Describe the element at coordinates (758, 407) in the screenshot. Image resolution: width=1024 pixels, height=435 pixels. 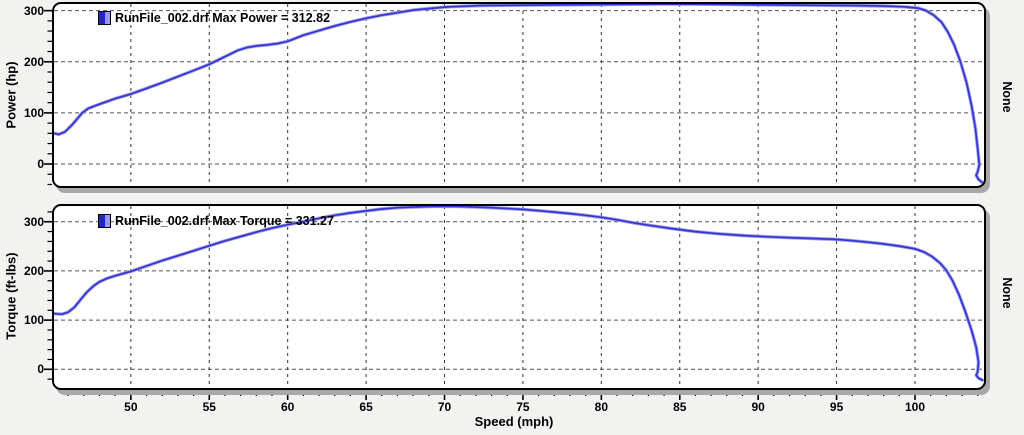
I see `speed-tick-label: 90` at that location.